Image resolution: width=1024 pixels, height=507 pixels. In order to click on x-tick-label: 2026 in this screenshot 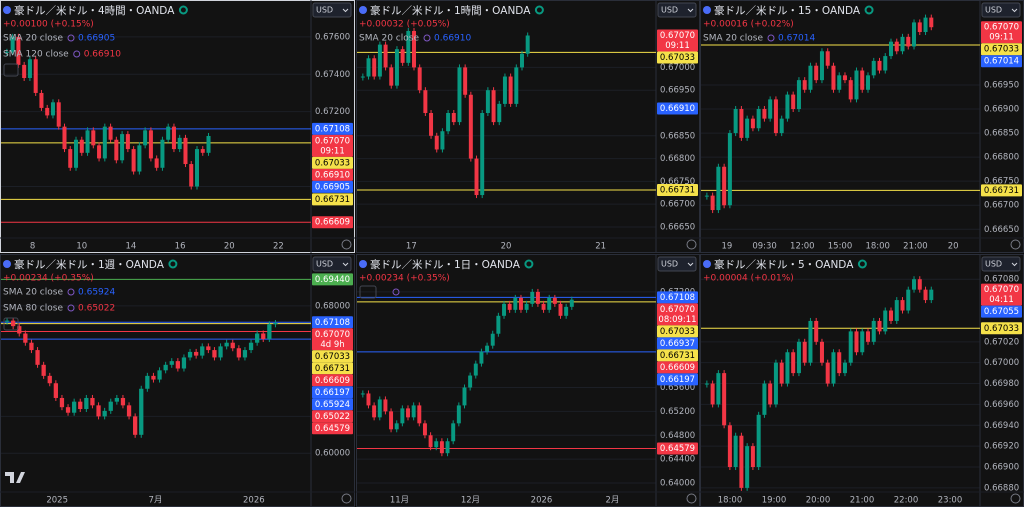, I will do `click(254, 501)`.